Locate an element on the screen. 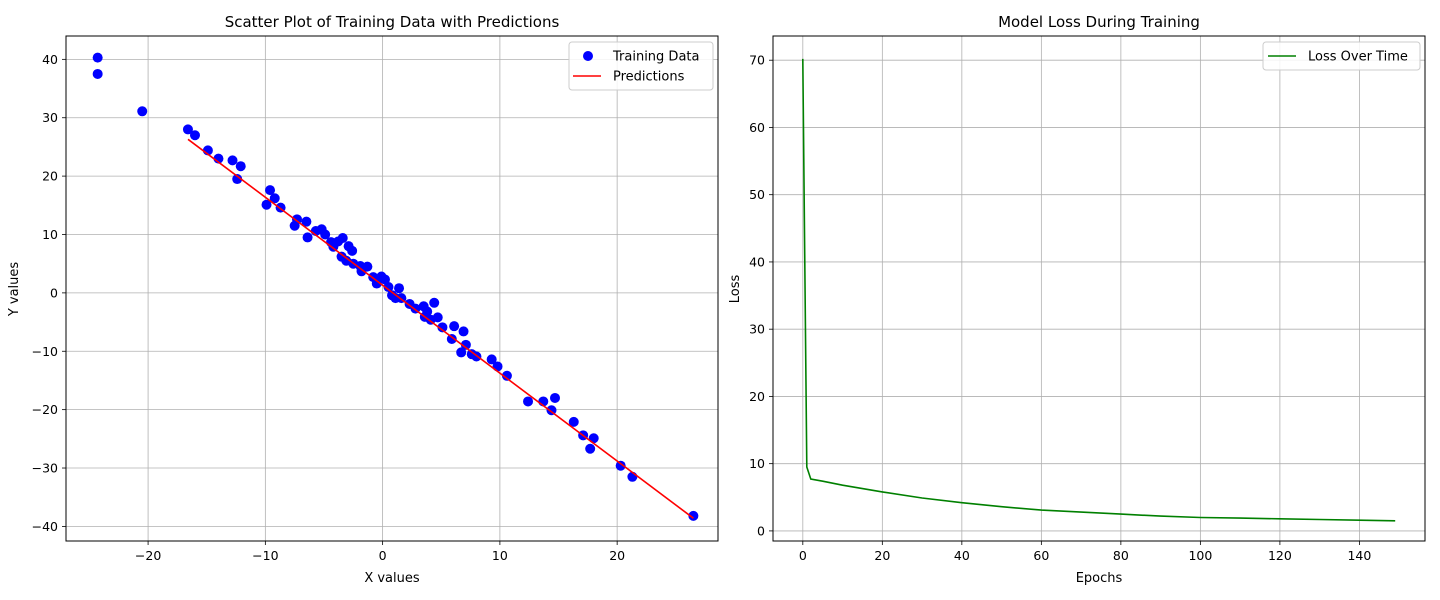  legend-label-predictions: Predictions is located at coordinates (649, 77).